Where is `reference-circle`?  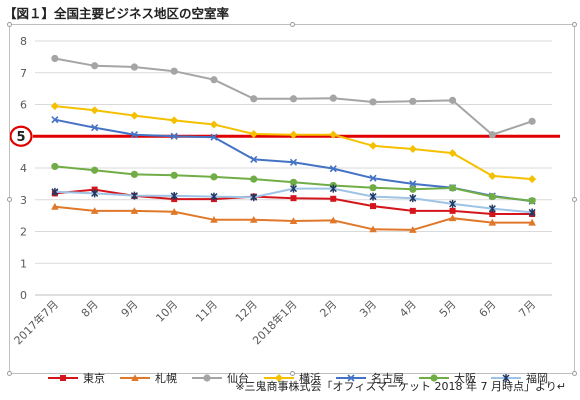 reference-circle is located at coordinates (21, 136).